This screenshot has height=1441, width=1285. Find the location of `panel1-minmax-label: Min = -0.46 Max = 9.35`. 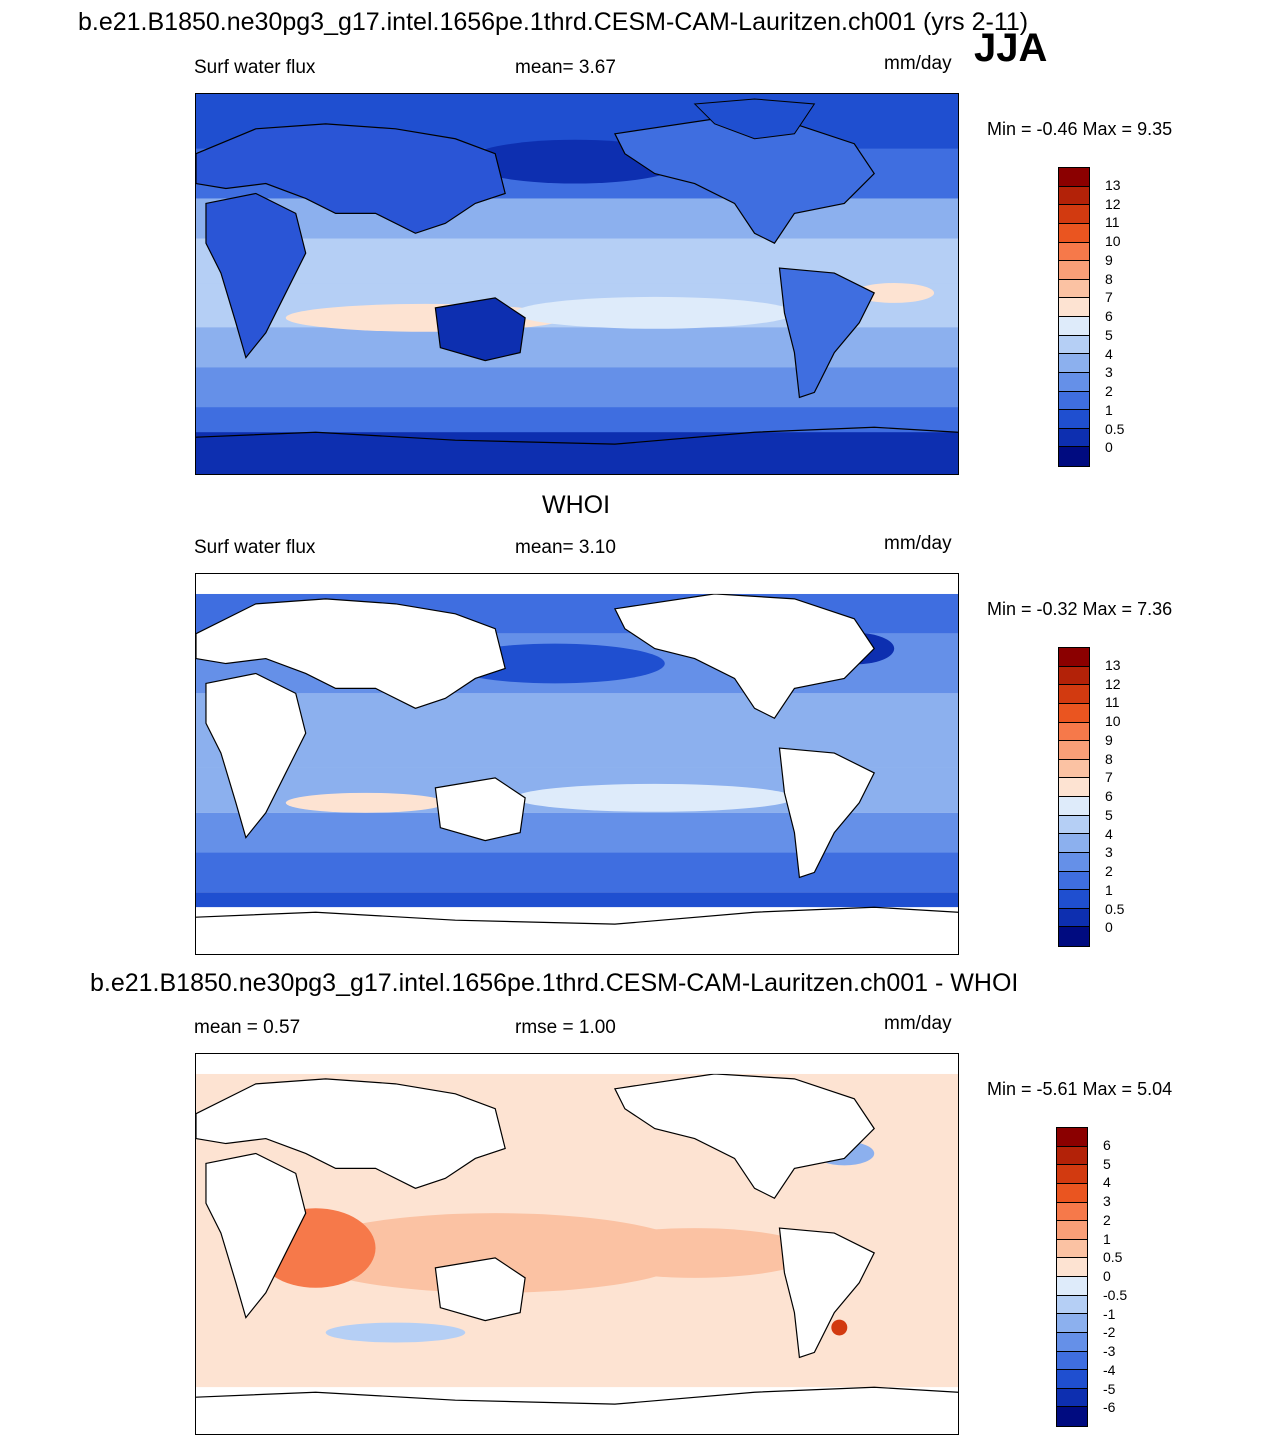

panel1-minmax-label: Min = -0.46 Max = 9.35 is located at coordinates (1080, 129).